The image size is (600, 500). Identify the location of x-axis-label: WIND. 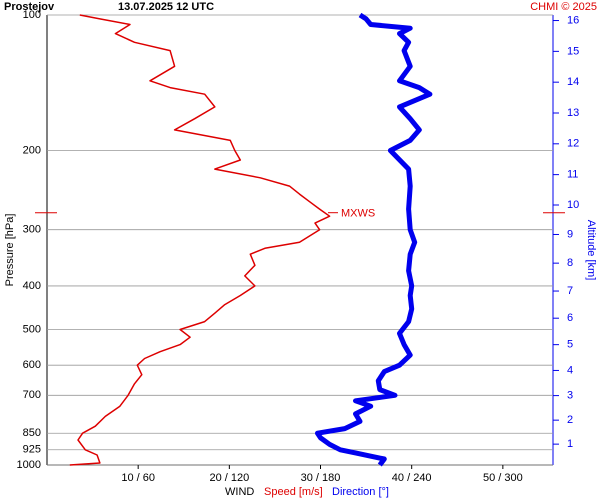
(239, 492).